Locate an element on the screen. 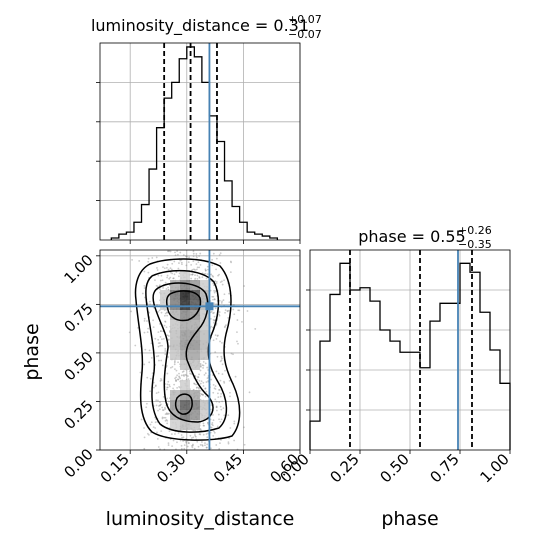 This screenshot has width=550, height=550. luminosity-distance-histogram-ticks is located at coordinates (198, 163).